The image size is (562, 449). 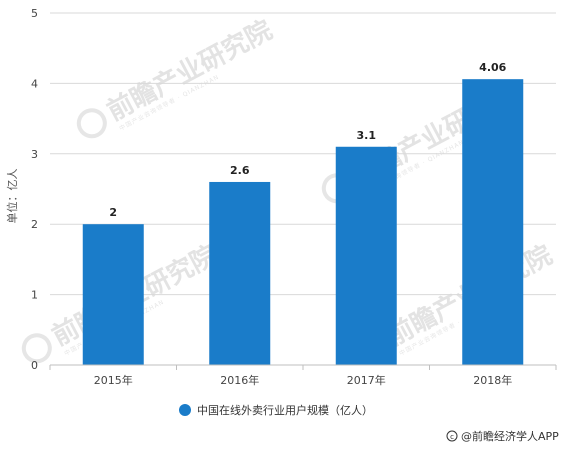 I want to click on copyright-icon: c, so click(x=452, y=436).